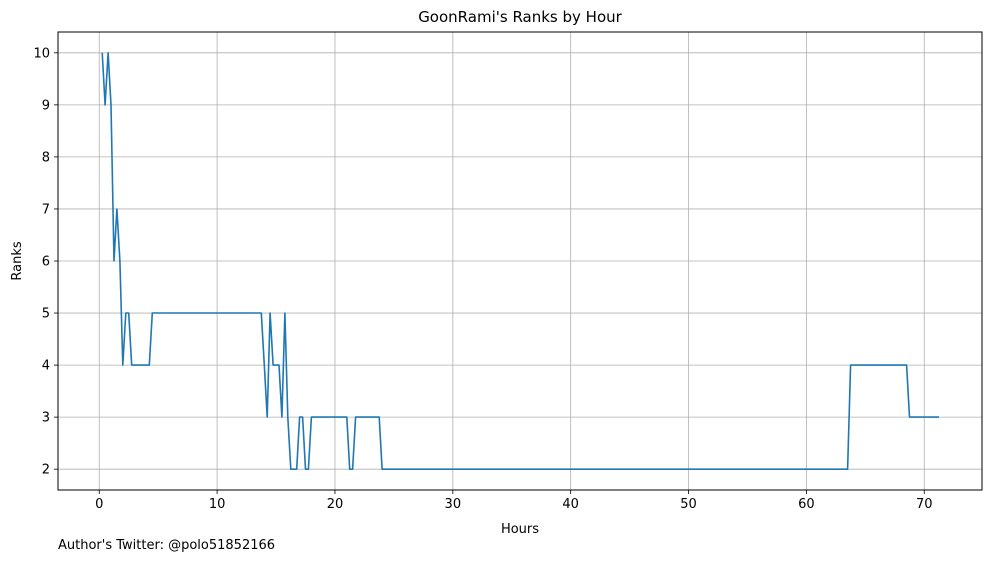 The width and height of the screenshot is (997, 562). I want to click on x-tick-label: 0, so click(99, 504).